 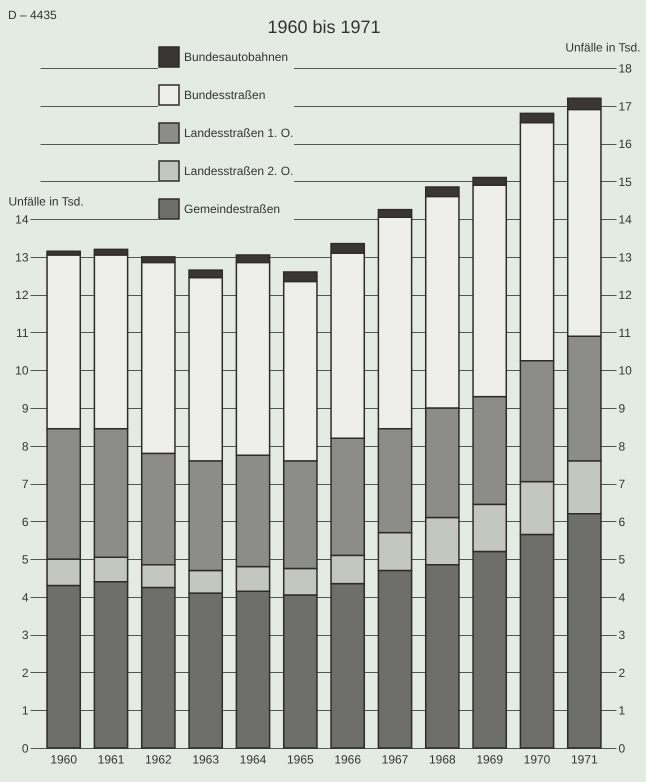 I want to click on y-tick-label: 11, so click(x=22, y=333).